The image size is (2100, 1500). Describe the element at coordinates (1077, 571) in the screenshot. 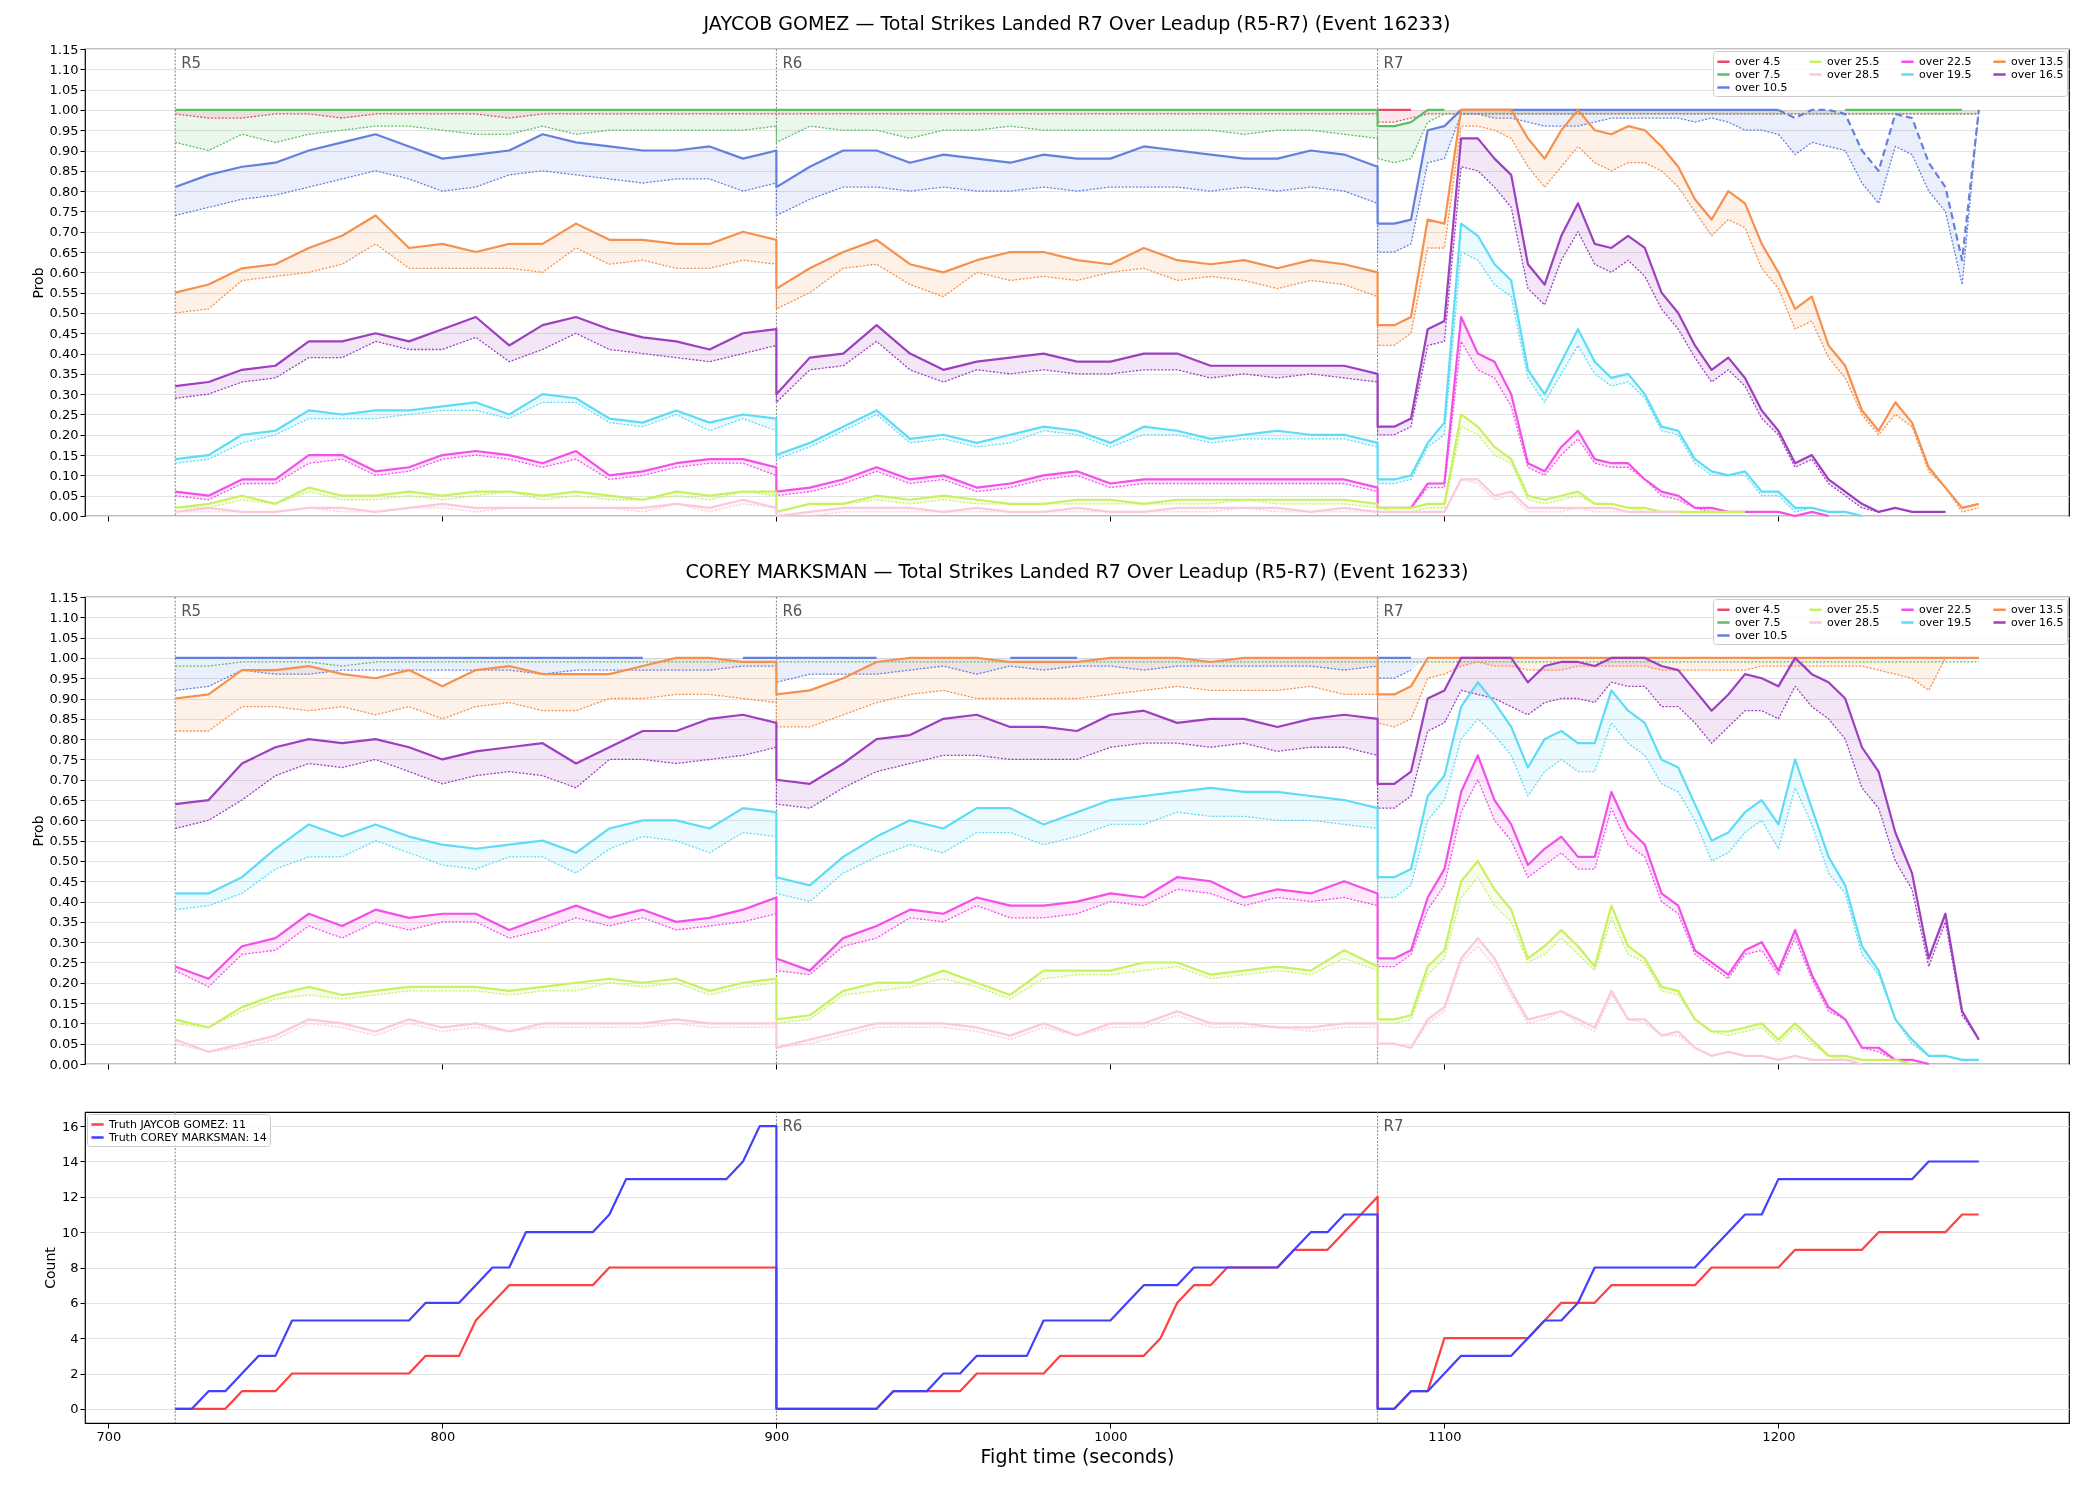

I see `chart-title: COREY MARKSMAN — Total Strikes Landed R7 Over Leadup (R5-R7) (Event 16233)` at that location.